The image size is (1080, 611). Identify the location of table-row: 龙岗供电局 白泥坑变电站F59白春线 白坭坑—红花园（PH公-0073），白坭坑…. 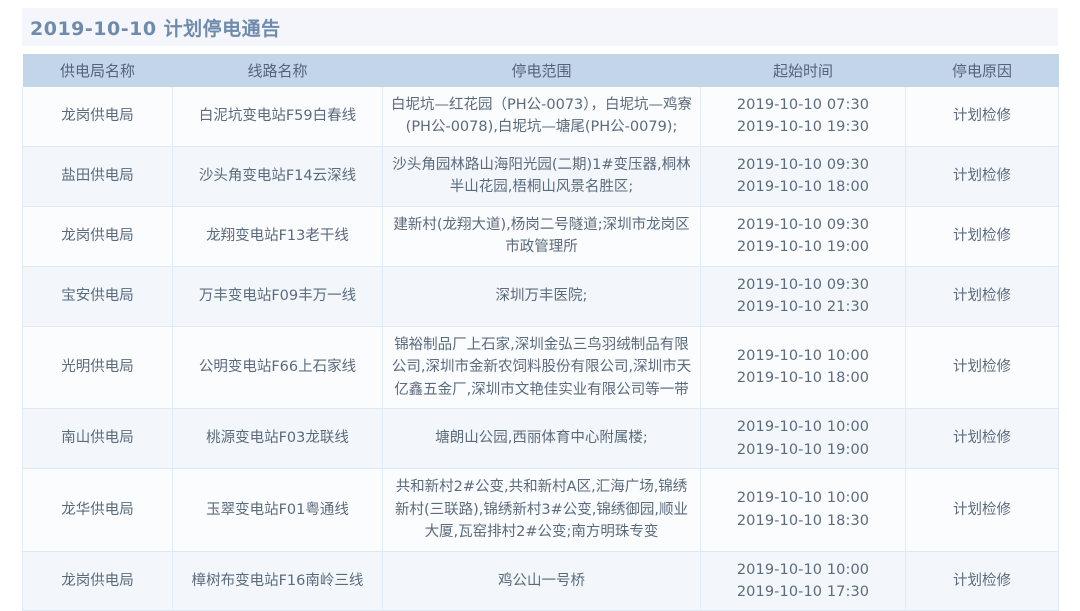
(540, 117).